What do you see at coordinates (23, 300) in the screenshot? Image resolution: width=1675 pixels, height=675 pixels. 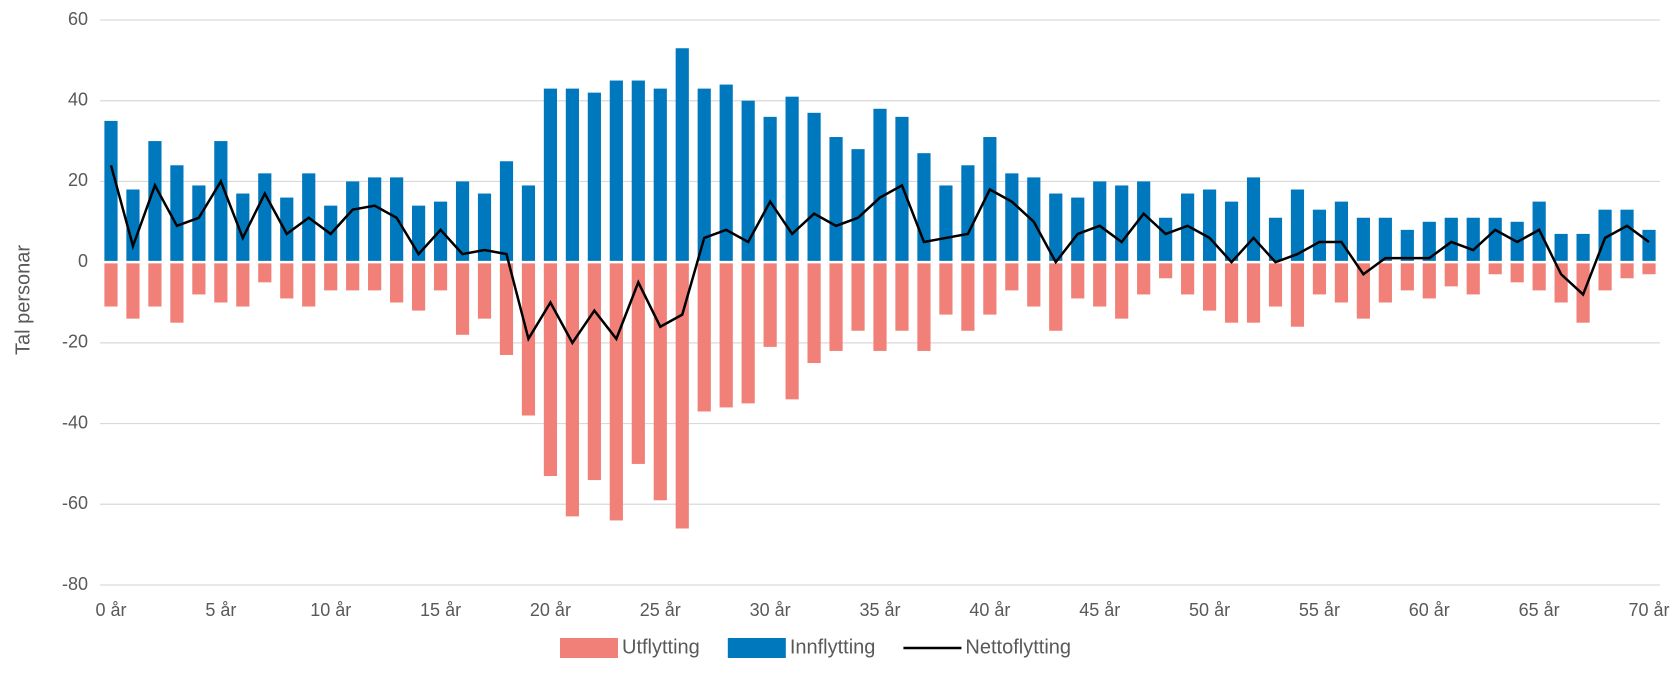 I see `y-axis-label: Tal personar` at bounding box center [23, 300].